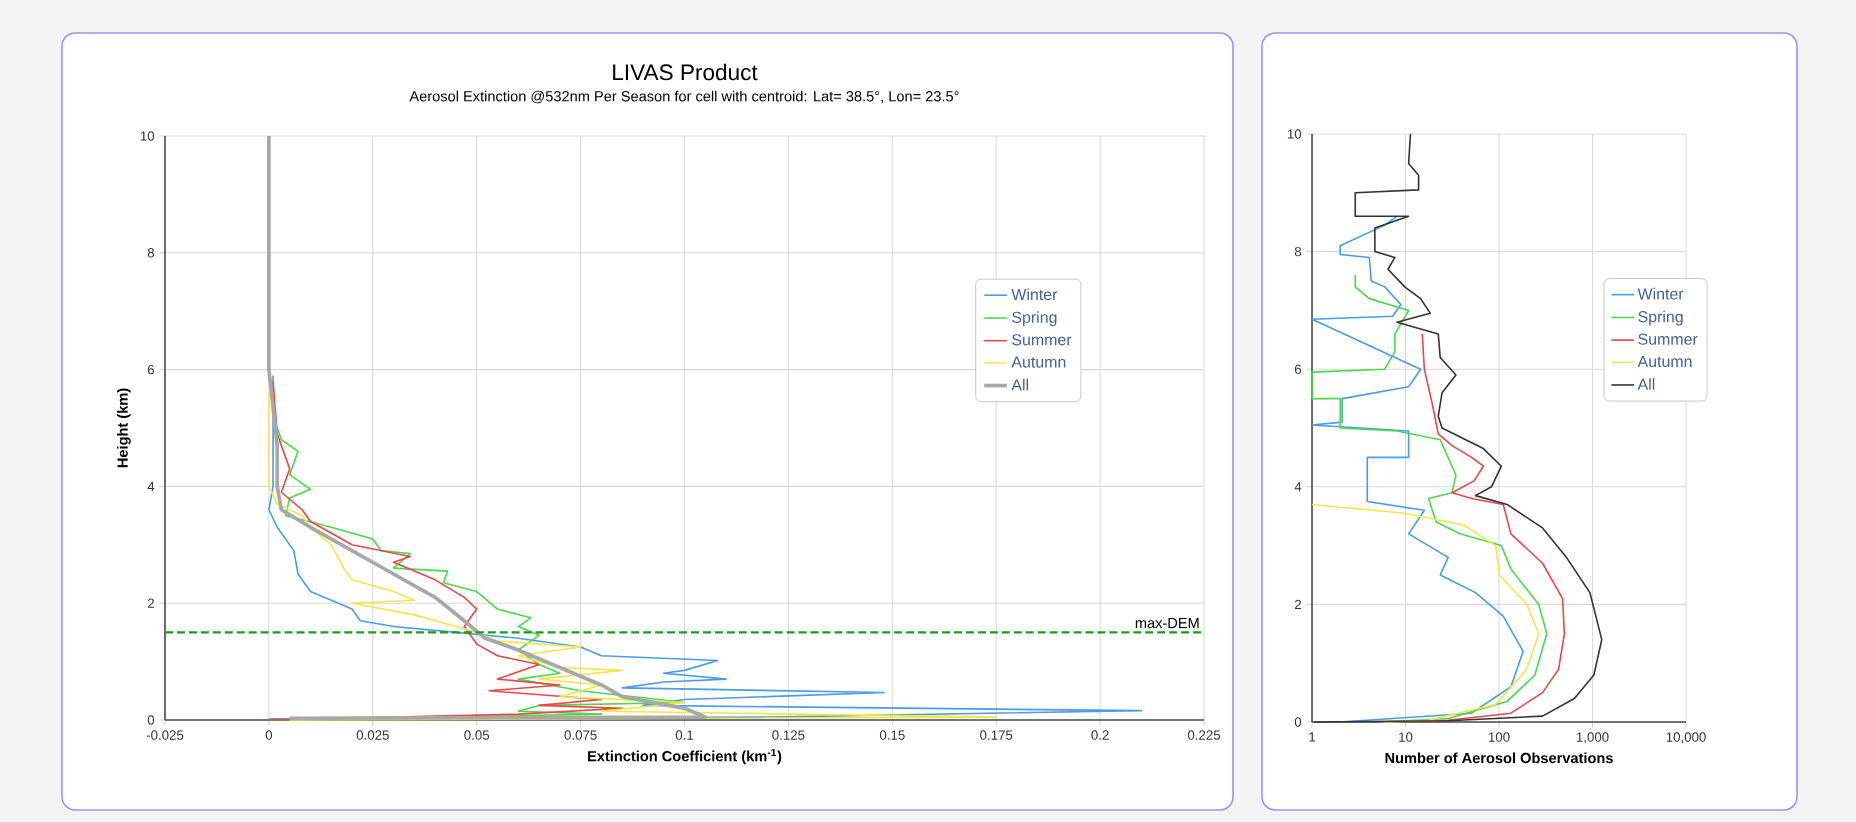  Describe the element at coordinates (1167, 623) in the screenshot. I see `ref-line-label: max-DEM` at that location.